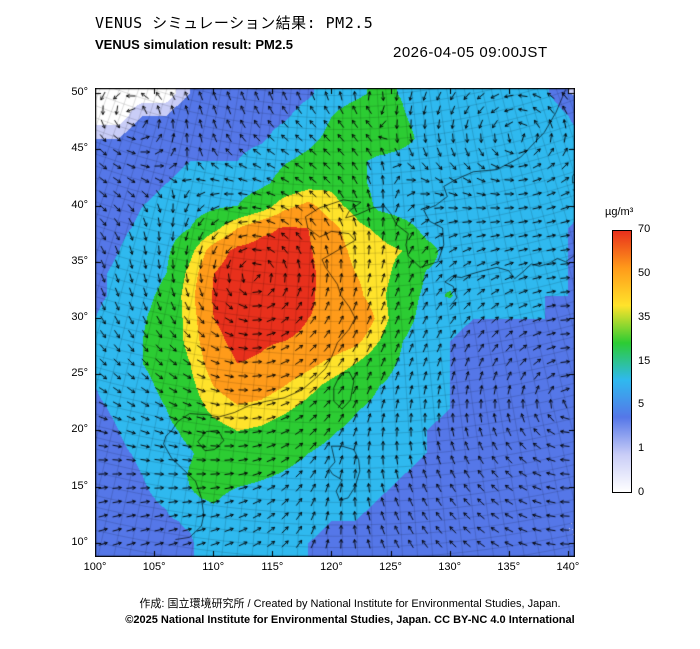 The height and width of the screenshot is (649, 700). What do you see at coordinates (641, 448) in the screenshot?
I see `colorbar-tick-label: 1` at bounding box center [641, 448].